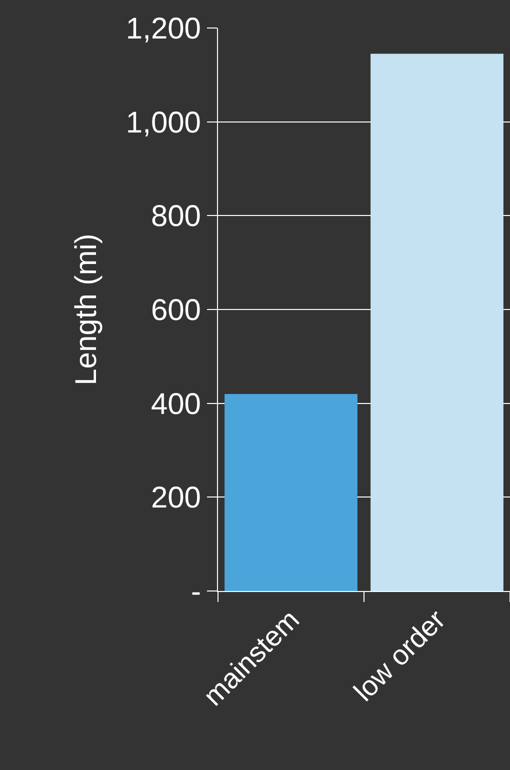  I want to click on y-tick-label: 1,000, so click(163, 123).